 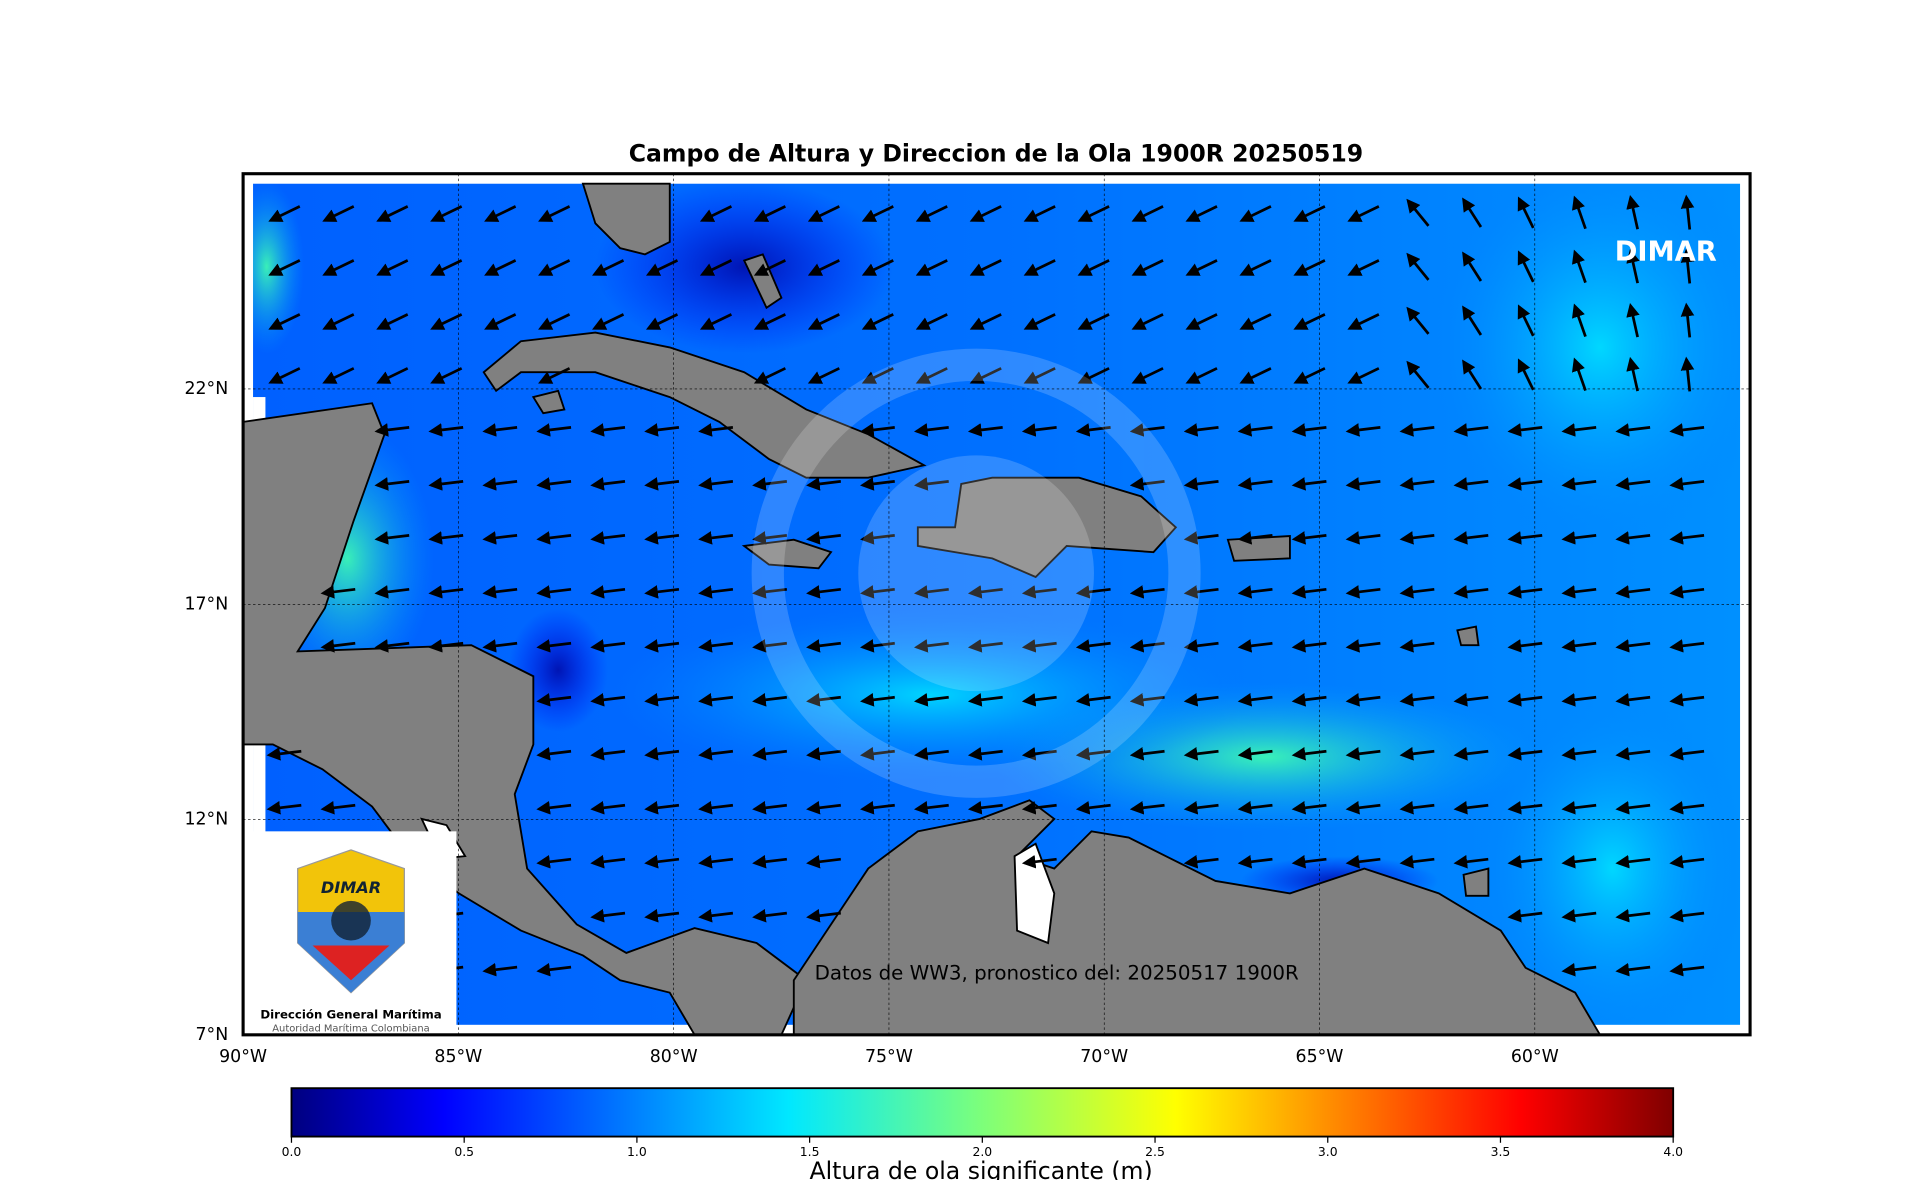 I want to click on colorbar-tick-label: 2.5, so click(x=1155, y=1151).